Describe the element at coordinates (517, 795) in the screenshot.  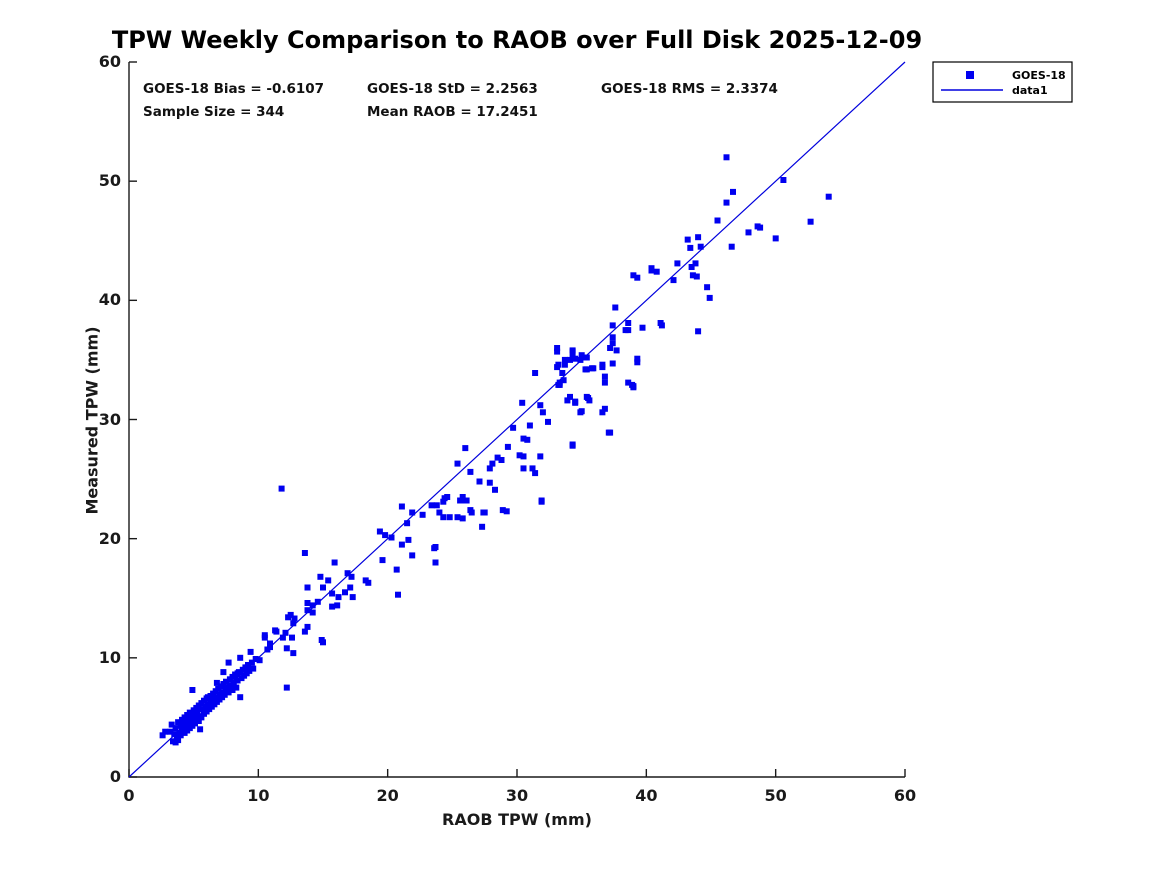
I see `x-tick-label: 30` at that location.